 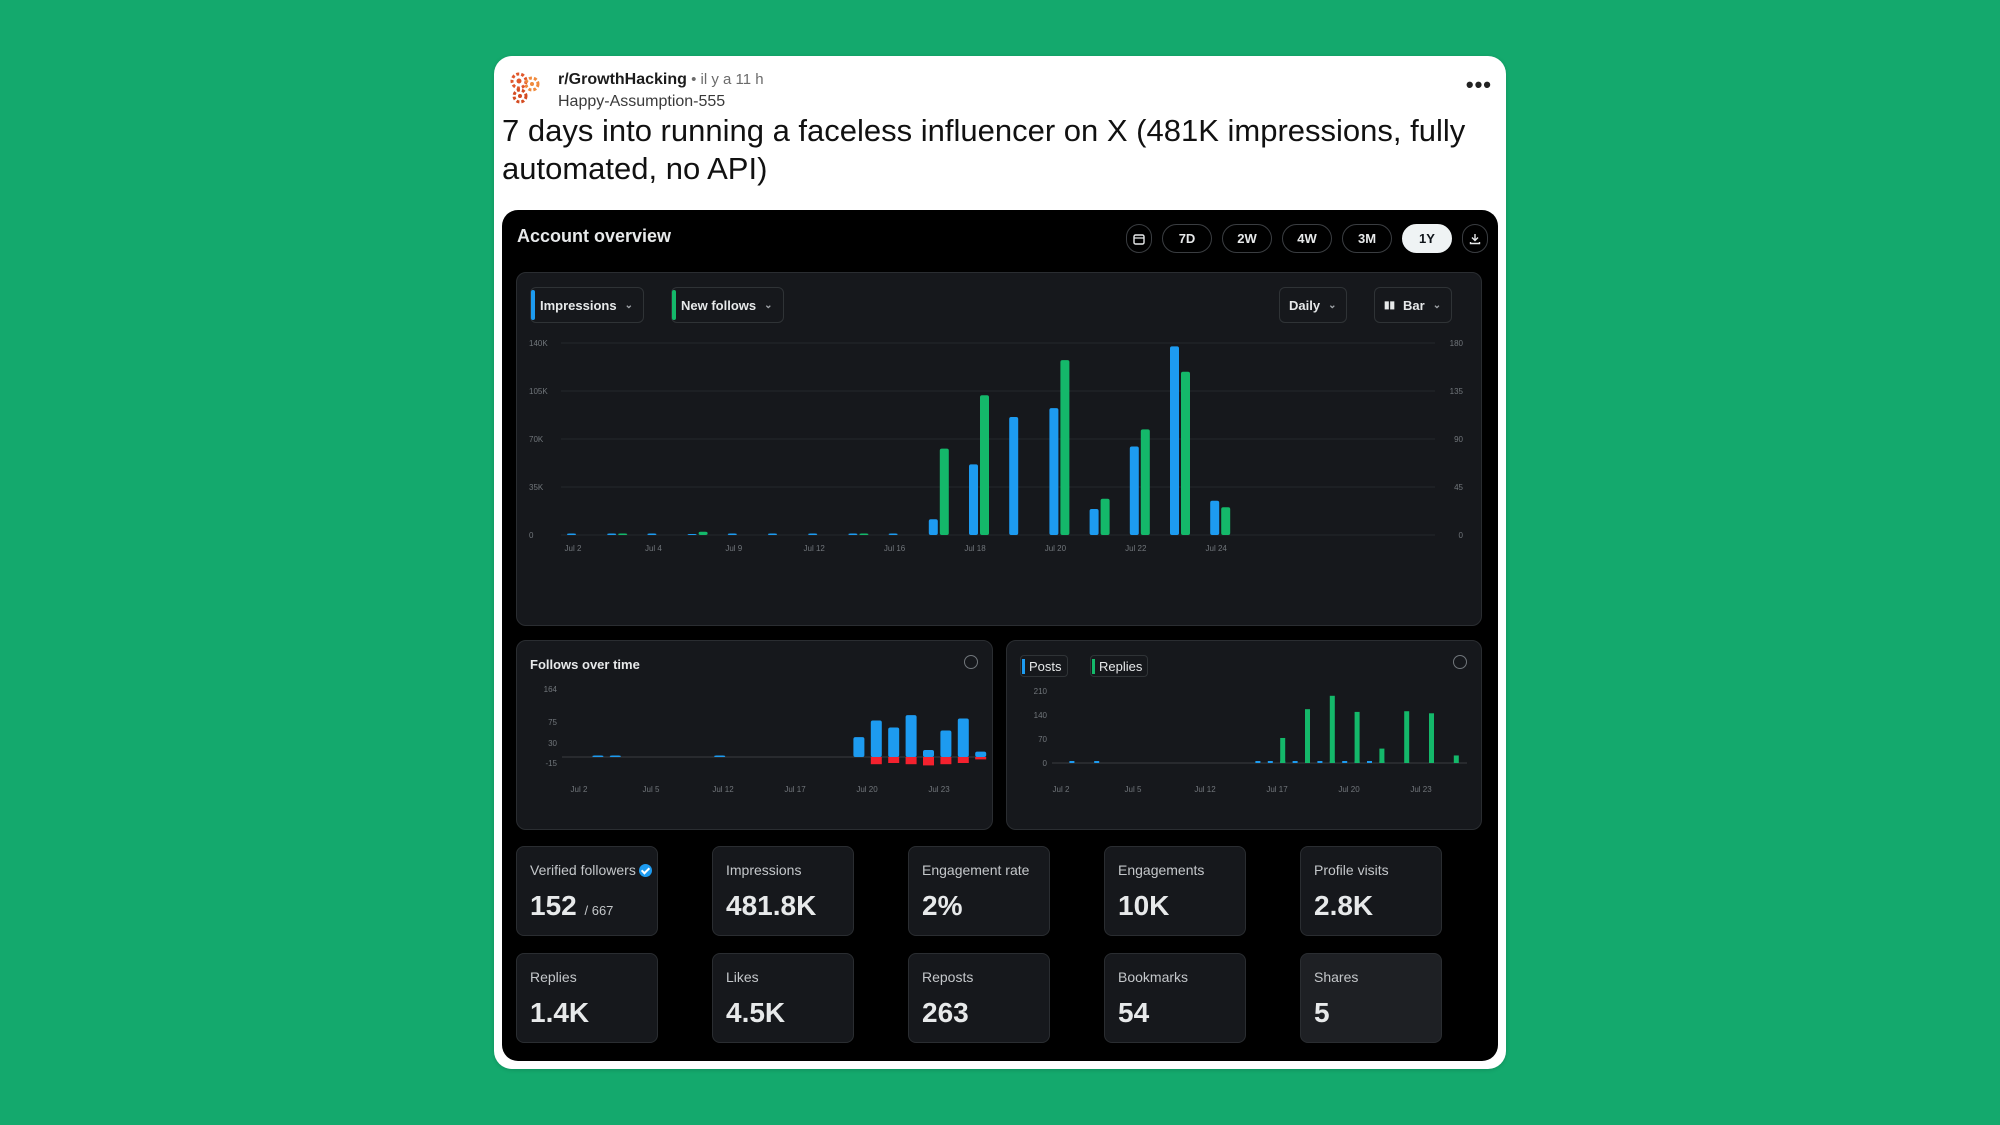 I want to click on stat-value: 481.8K, so click(x=771, y=905).